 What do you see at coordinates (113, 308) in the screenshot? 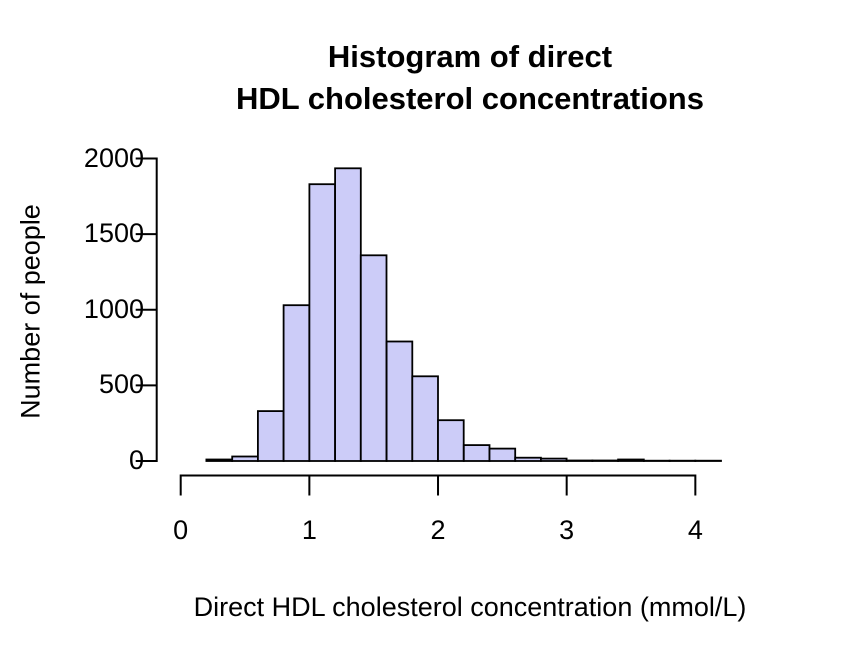
I see `y-tick-label-1000: 1000` at bounding box center [113, 308].